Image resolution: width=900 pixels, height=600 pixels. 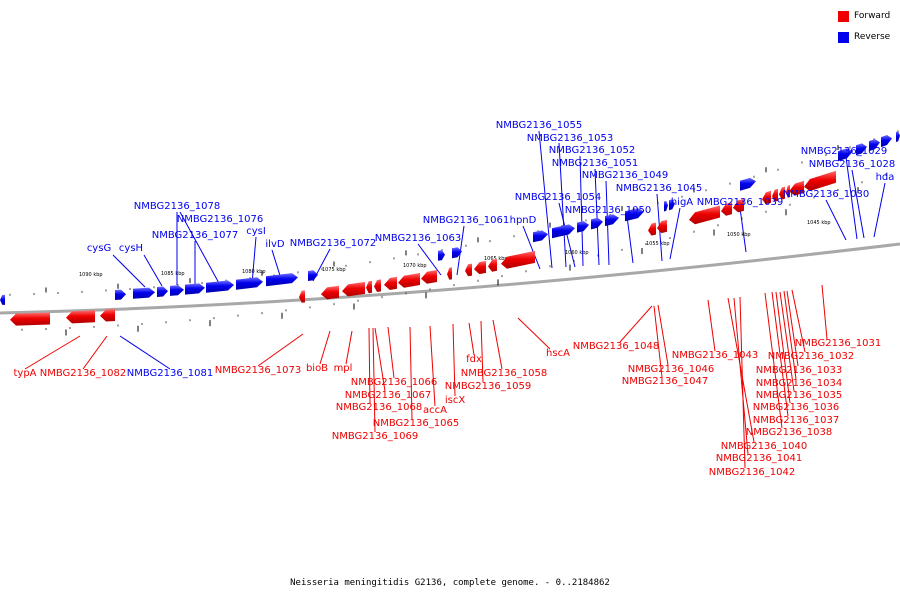 What do you see at coordinates (592, 150) in the screenshot?
I see `reverse-gene-label: NMBG2136_1052` at bounding box center [592, 150].